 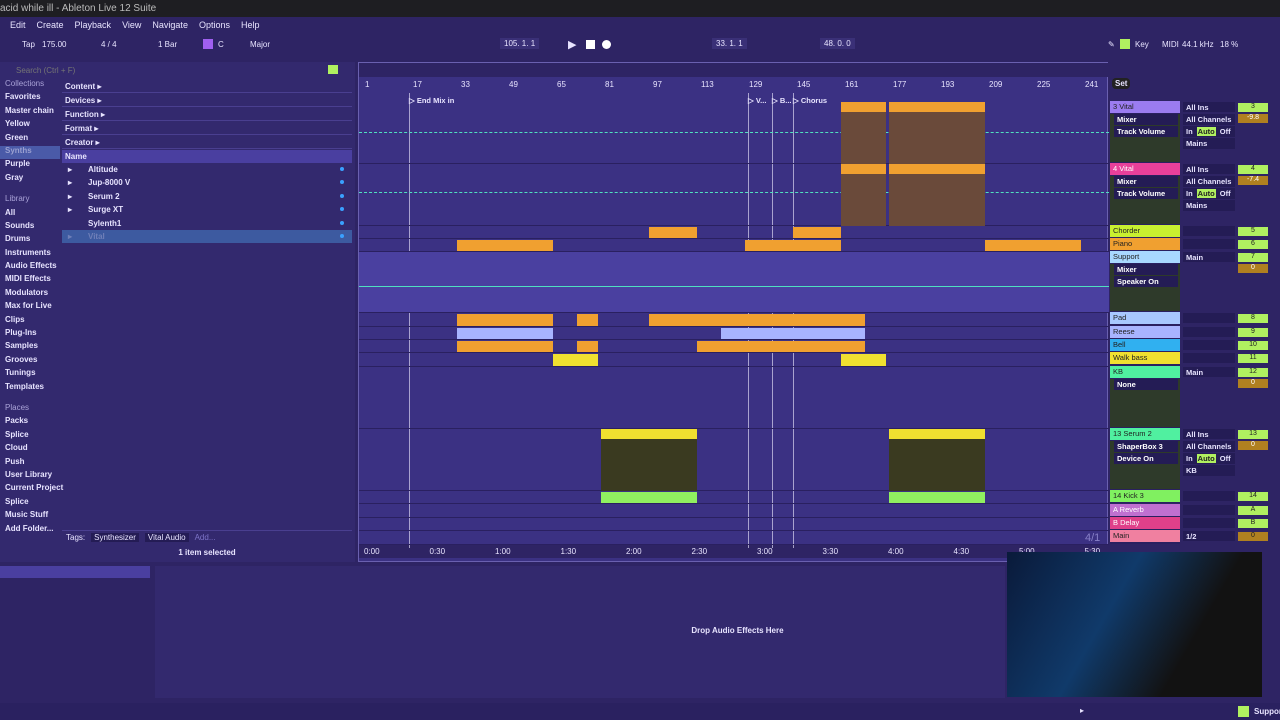 I want to click on filter-0: Content ▸, so click(x=207, y=86).